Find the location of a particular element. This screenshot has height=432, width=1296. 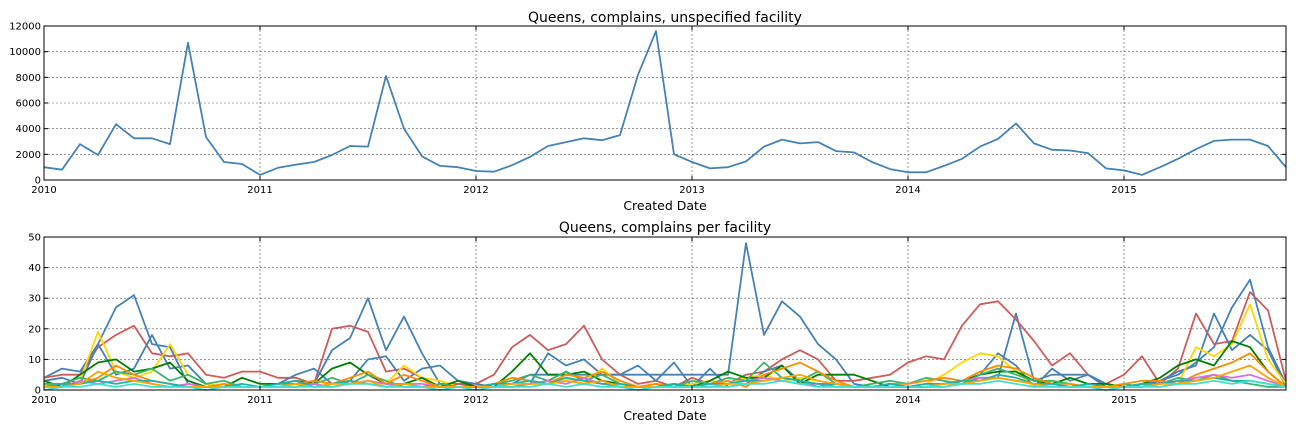

bottom-x-tick-label: 2012 is located at coordinates (475, 400).